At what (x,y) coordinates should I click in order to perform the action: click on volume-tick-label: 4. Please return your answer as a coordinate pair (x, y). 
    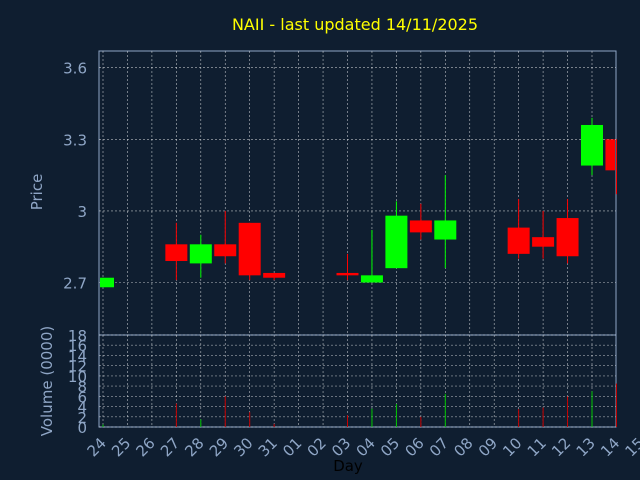
    Looking at the image, I should click on (82, 408).